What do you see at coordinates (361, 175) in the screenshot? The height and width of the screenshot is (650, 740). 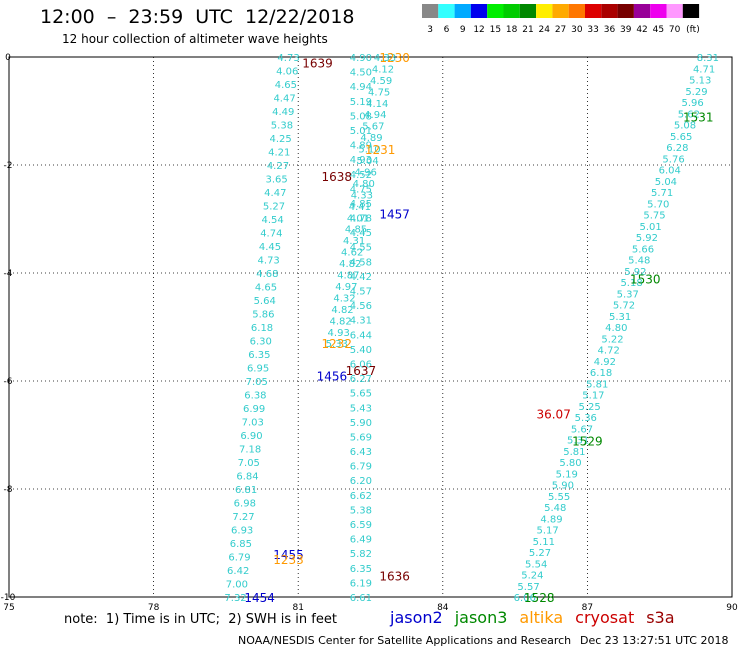 I see `swh-value: 4.52` at bounding box center [361, 175].